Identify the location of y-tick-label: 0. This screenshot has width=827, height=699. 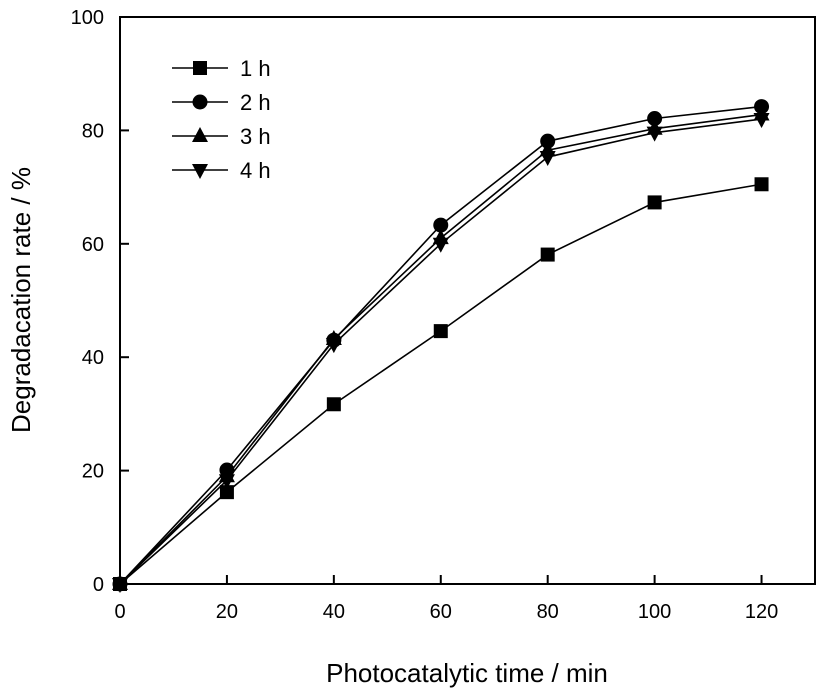
(98, 585).